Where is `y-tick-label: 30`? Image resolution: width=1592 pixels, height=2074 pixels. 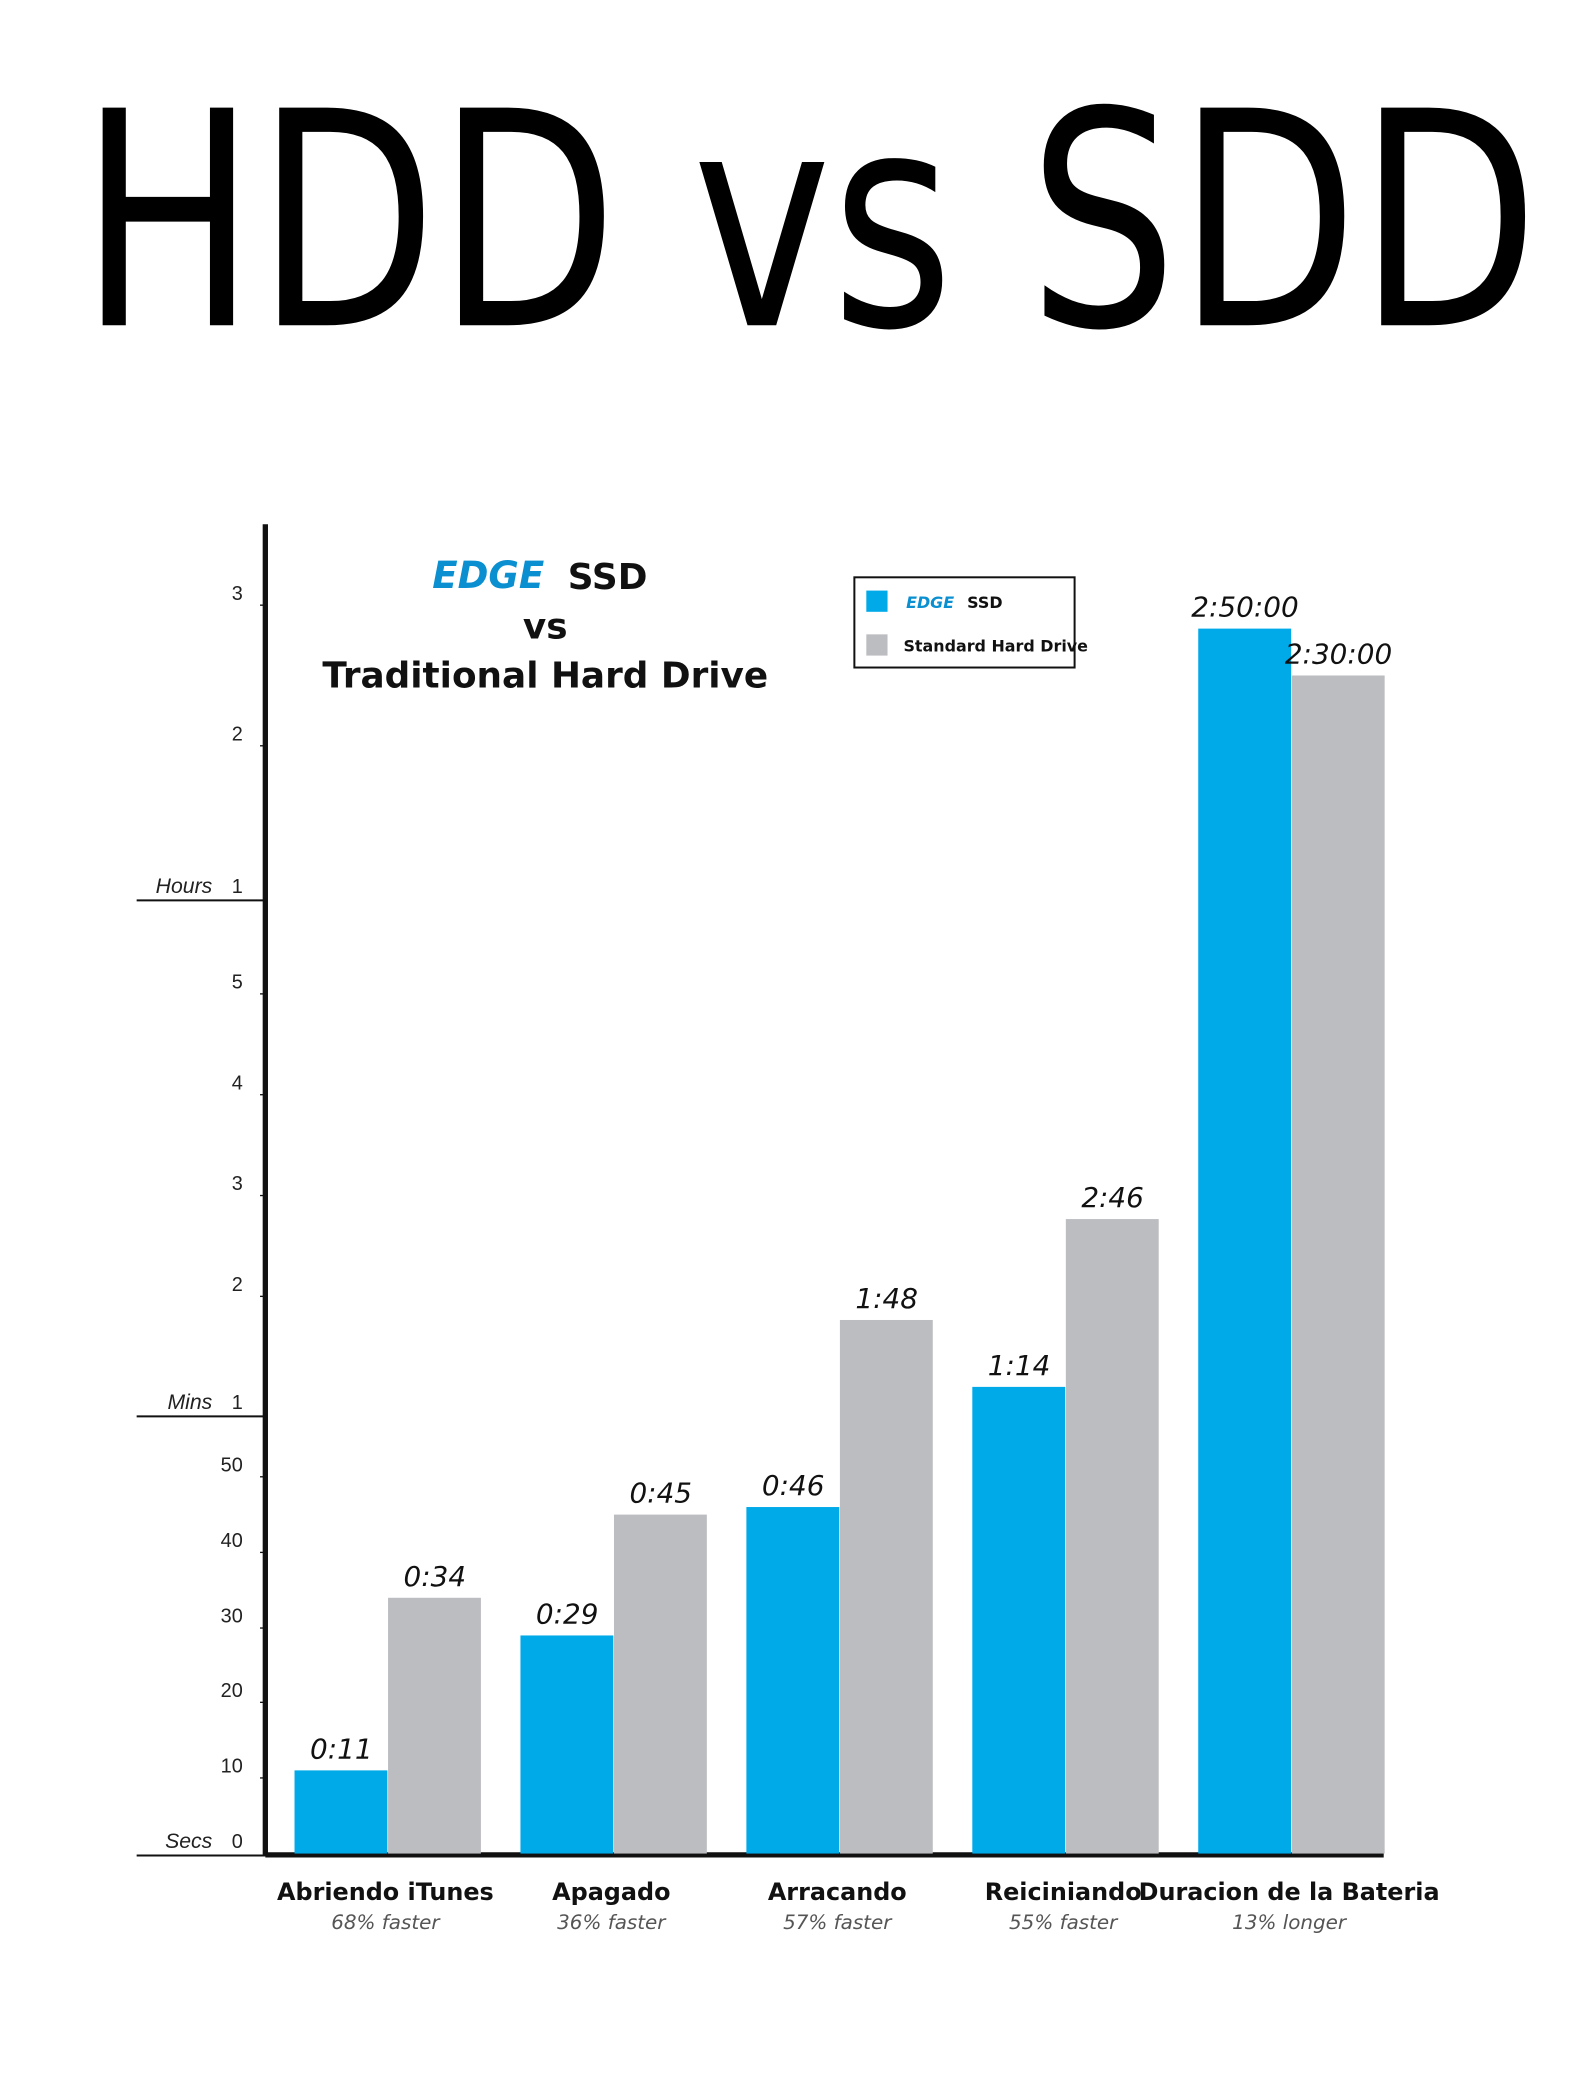
y-tick-label: 30 is located at coordinates (232, 1617).